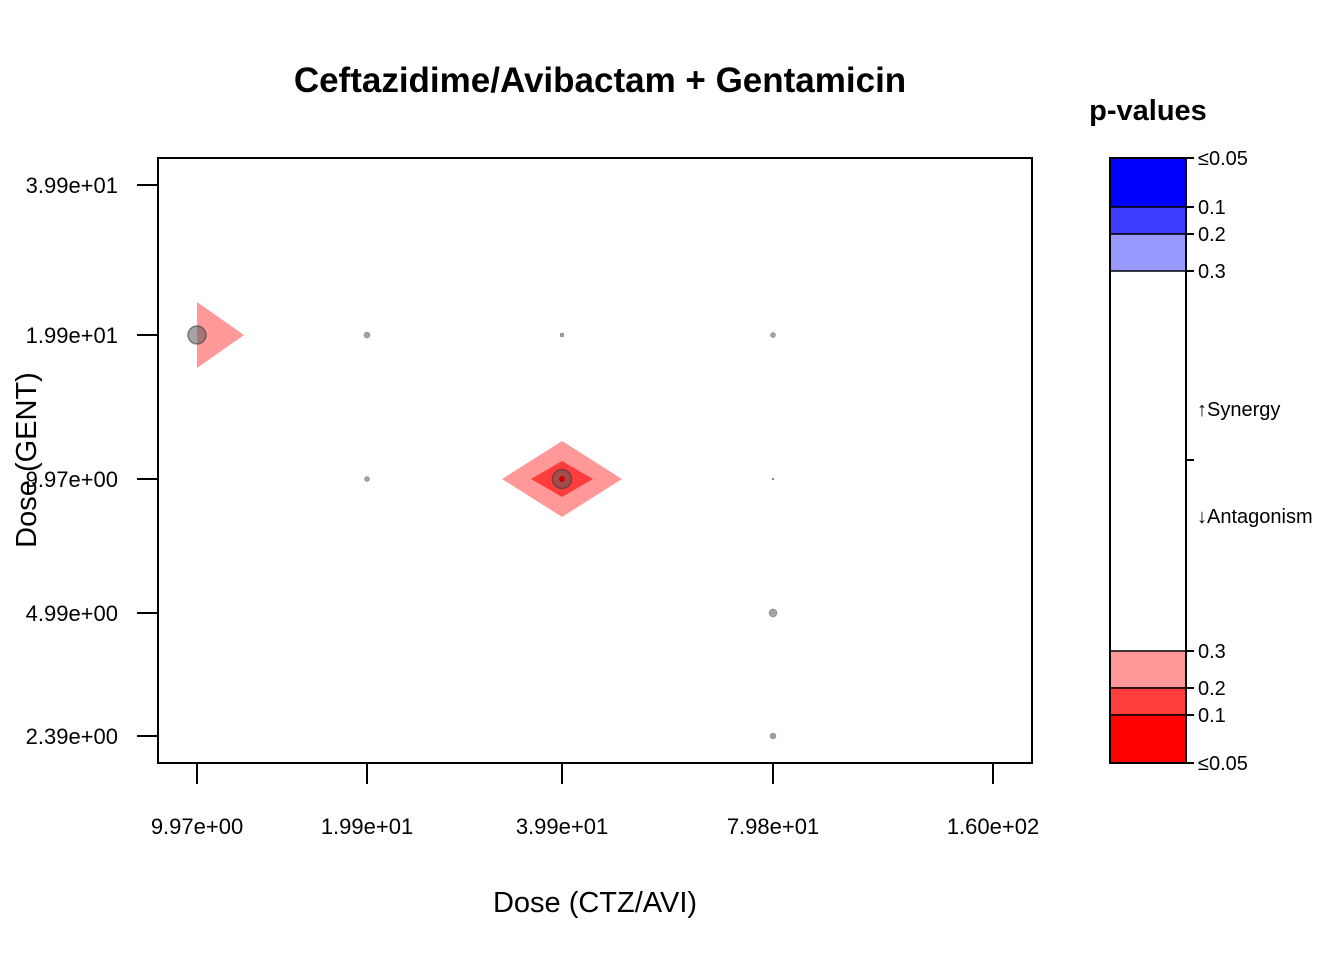  Describe the element at coordinates (600, 80) in the screenshot. I see `chart-title: Ceftazidime/Avibactam + Gentamicin` at that location.